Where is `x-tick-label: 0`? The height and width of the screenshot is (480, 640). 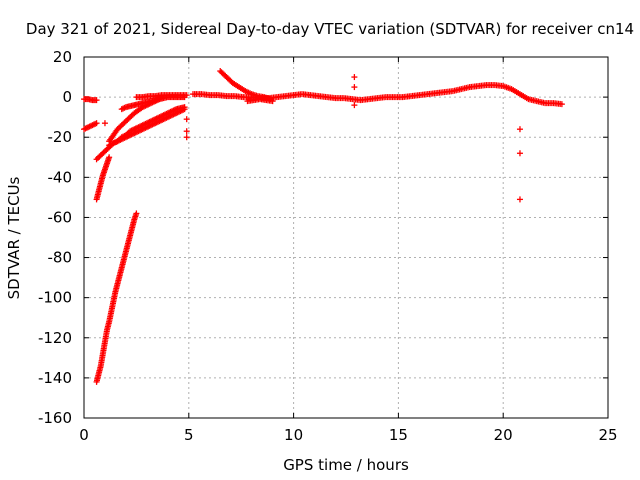 x-tick-label: 0 is located at coordinates (84, 435).